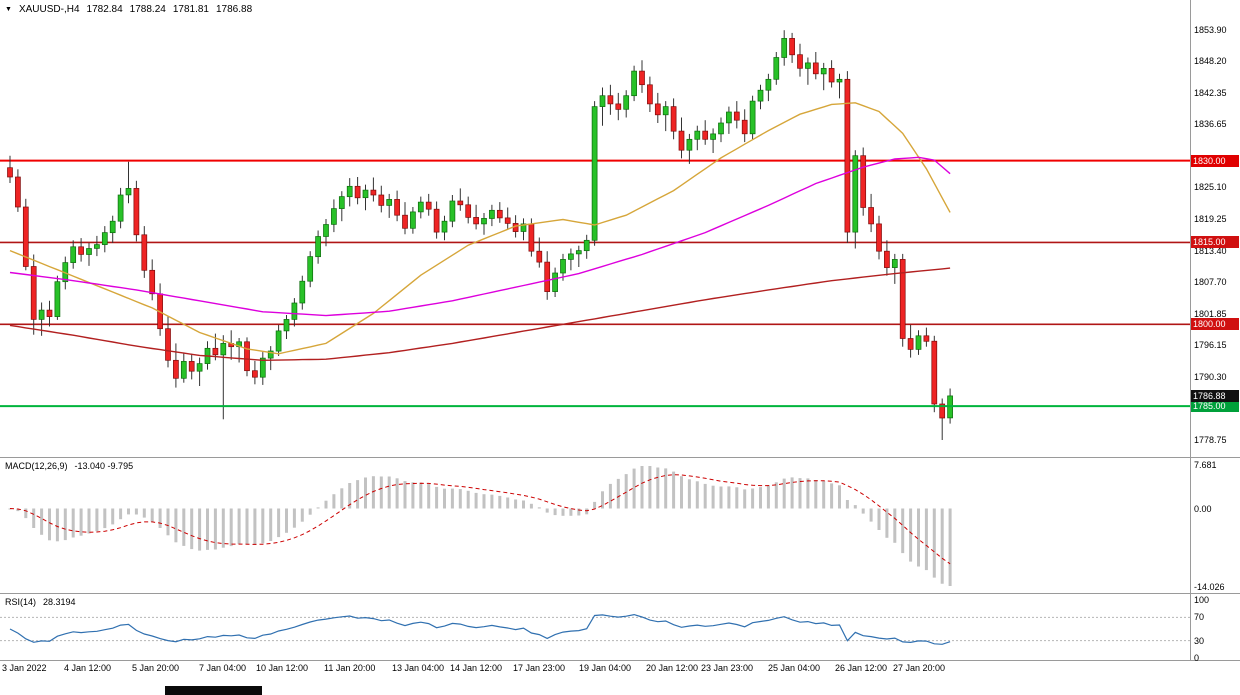 The height and width of the screenshot is (695, 1240). Describe the element at coordinates (104, 9) in the screenshot. I see `open-value: 1782.84` at that location.